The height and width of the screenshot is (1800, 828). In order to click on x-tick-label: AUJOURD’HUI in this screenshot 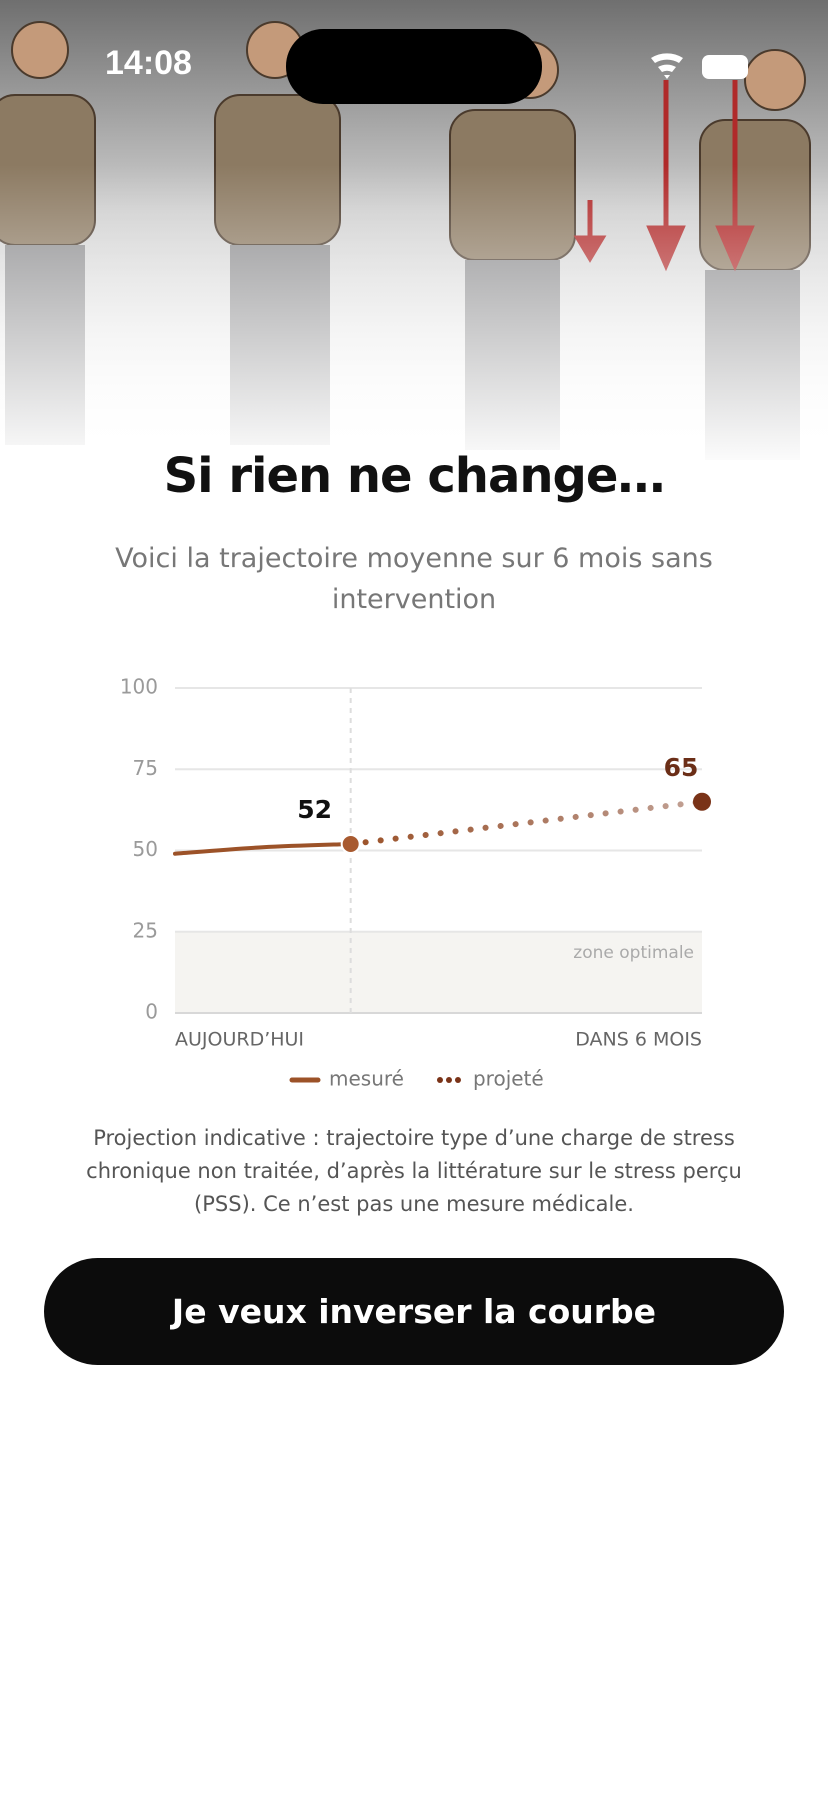, I will do `click(239, 1040)`.